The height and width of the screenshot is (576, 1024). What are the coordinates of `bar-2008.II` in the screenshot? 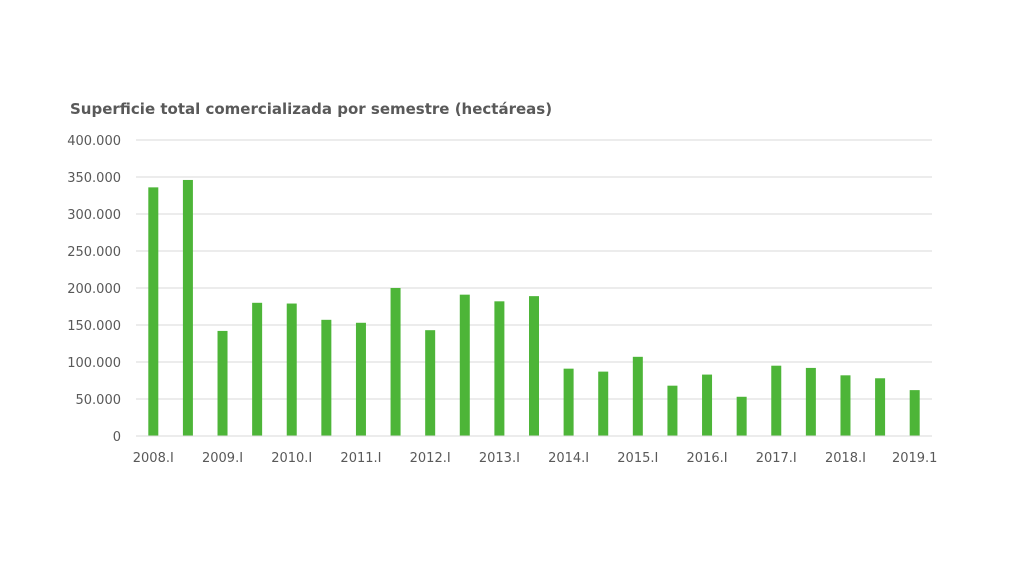 It's located at (187, 307).